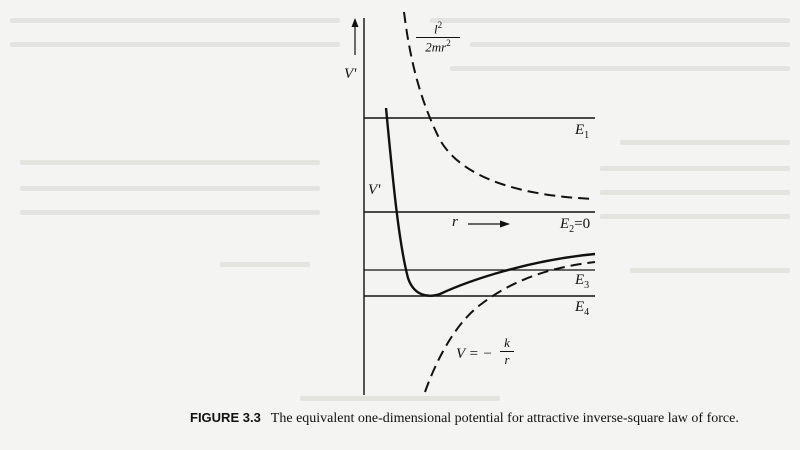 Image resolution: width=800 pixels, height=450 pixels. Describe the element at coordinates (350, 74) in the screenshot. I see `v-prime-axis-label: V'` at that location.